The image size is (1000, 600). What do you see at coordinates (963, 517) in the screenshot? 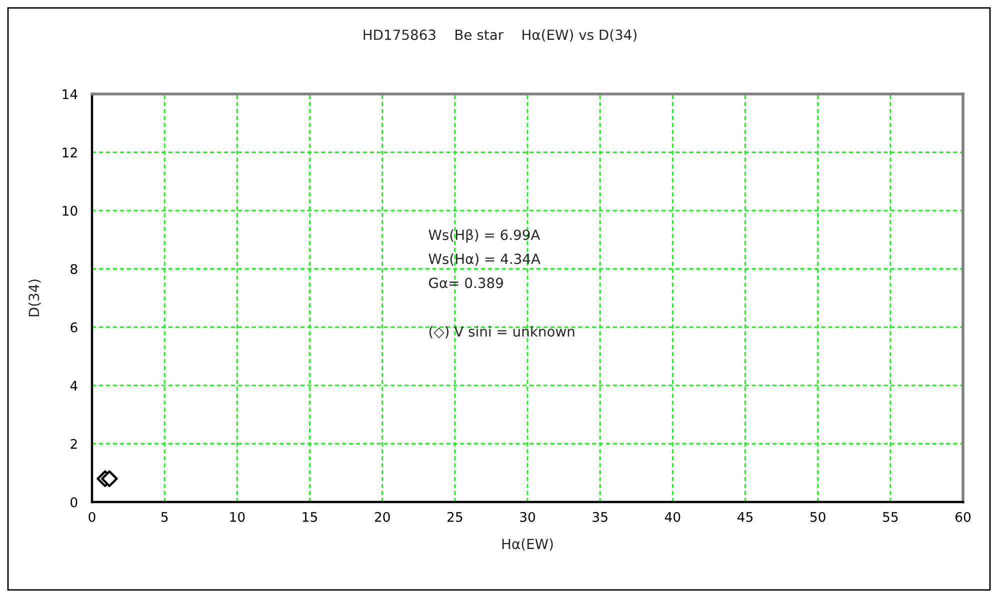
I see `x-tick-label: 60` at bounding box center [963, 517].